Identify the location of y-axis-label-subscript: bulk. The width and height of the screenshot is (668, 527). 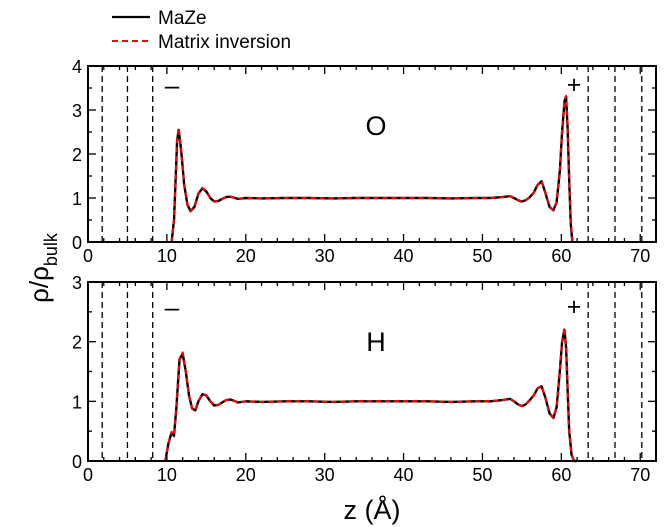
(51, 249).